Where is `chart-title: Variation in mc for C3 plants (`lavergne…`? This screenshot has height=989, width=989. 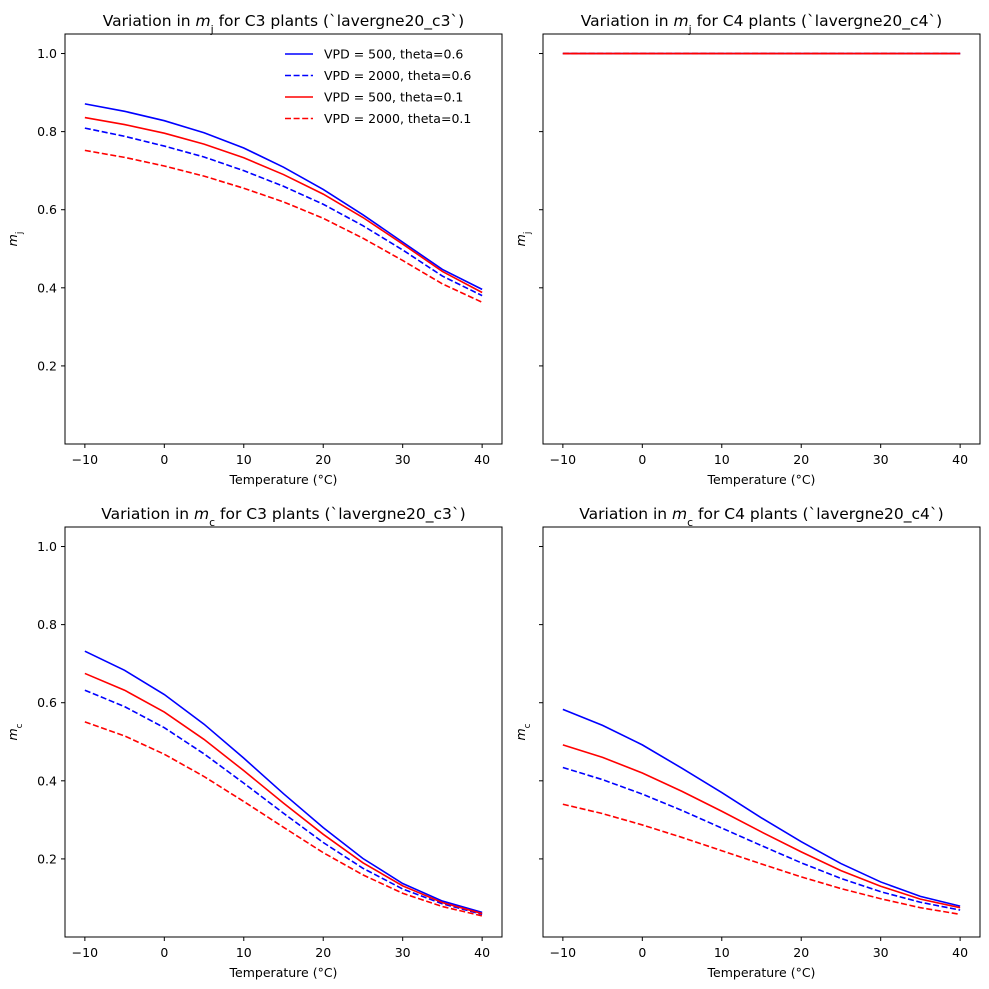
chart-title: Variation in mc for C3 plants (`lavergne… is located at coordinates (283, 517).